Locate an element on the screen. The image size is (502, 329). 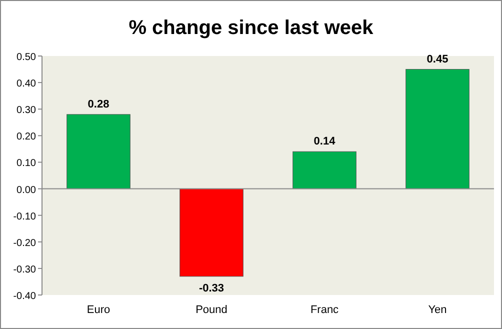
data-label: 0.45 is located at coordinates (437, 59).